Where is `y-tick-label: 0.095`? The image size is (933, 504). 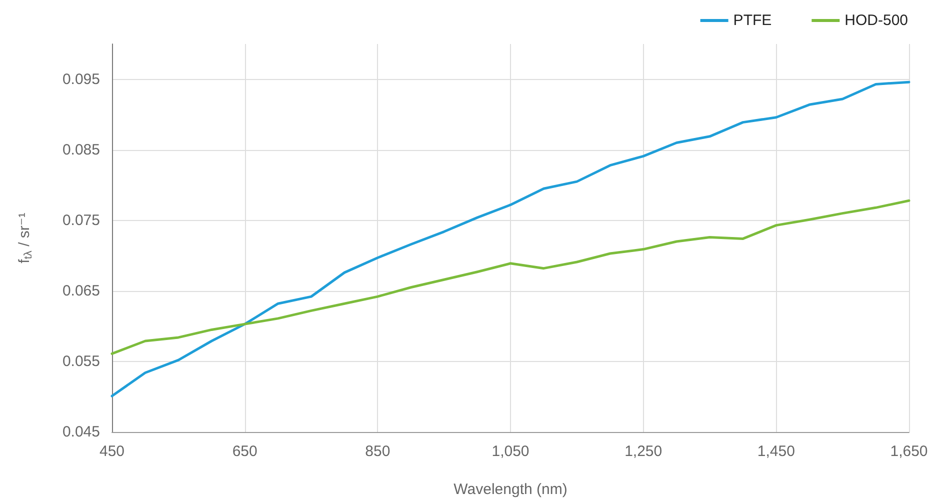 y-tick-label: 0.095 is located at coordinates (81, 79).